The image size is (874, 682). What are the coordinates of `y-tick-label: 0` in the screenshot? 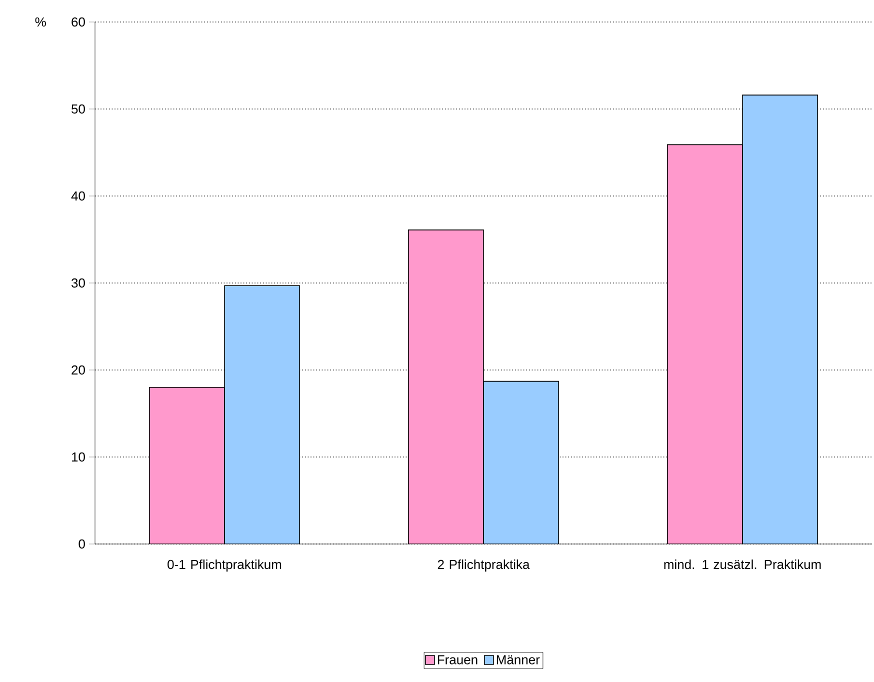 It's located at (81, 544).